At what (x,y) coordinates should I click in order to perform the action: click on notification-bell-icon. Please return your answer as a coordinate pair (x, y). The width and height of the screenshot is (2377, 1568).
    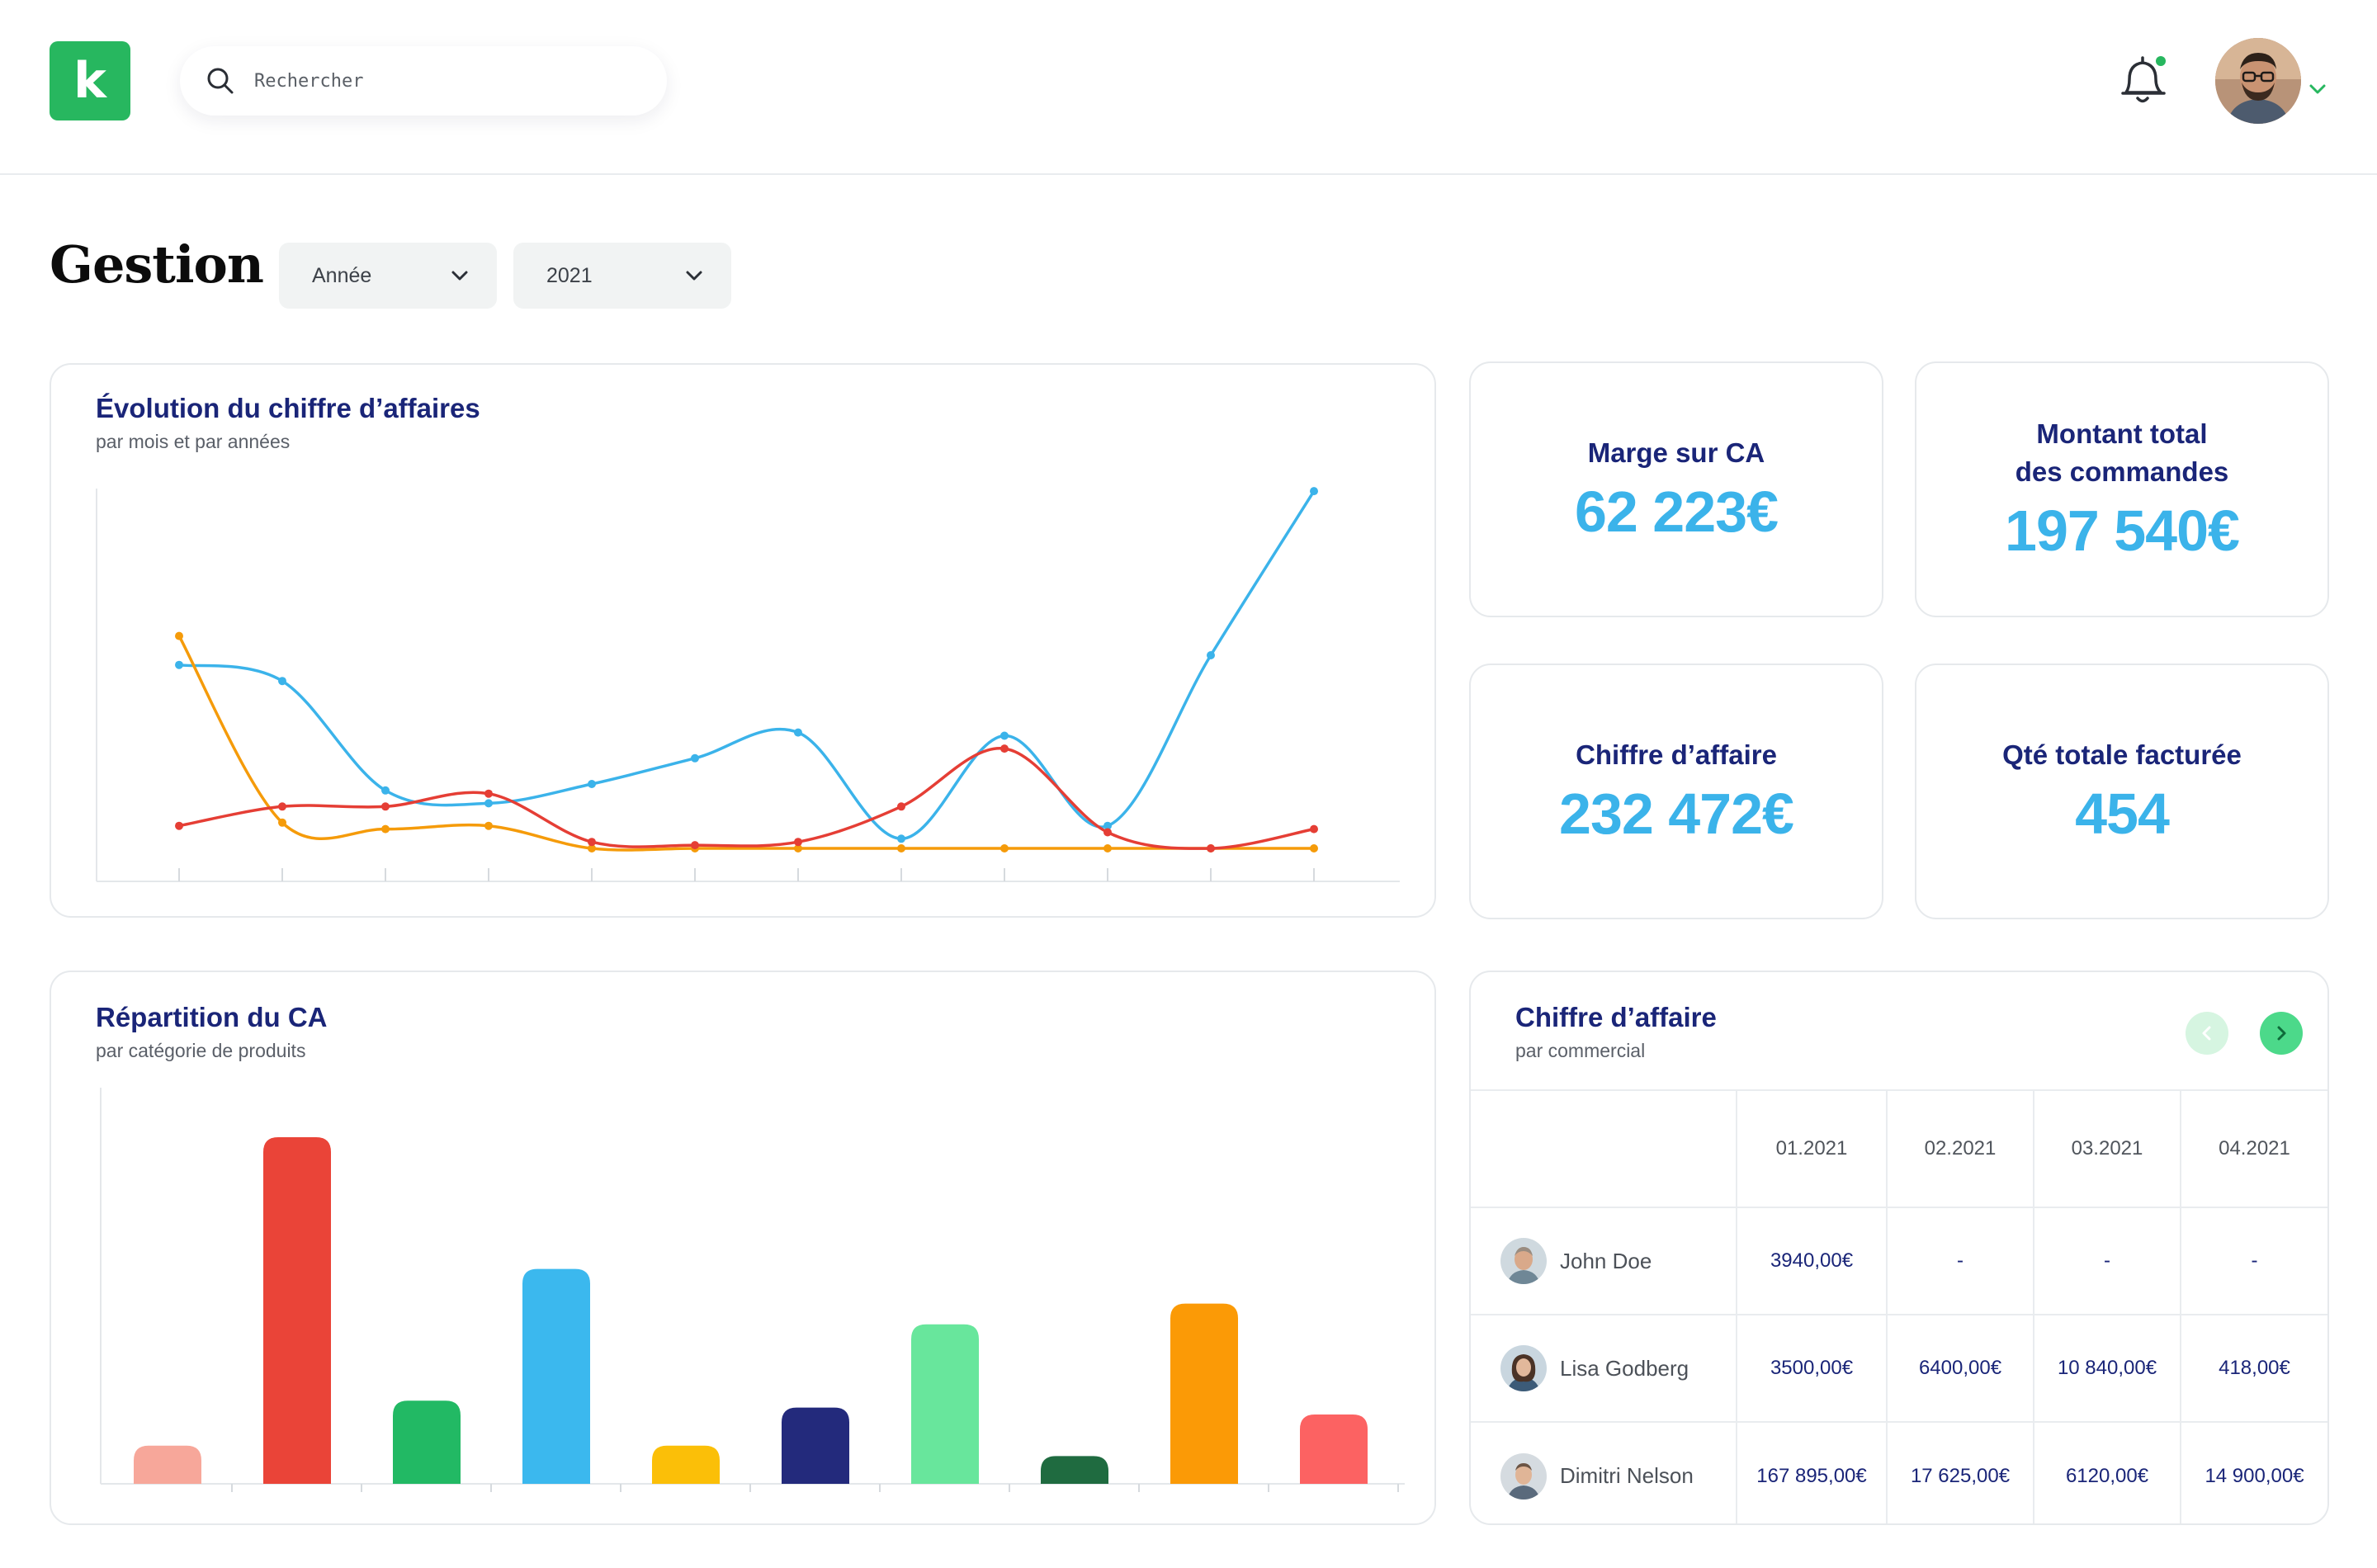
    Looking at the image, I should click on (2143, 81).